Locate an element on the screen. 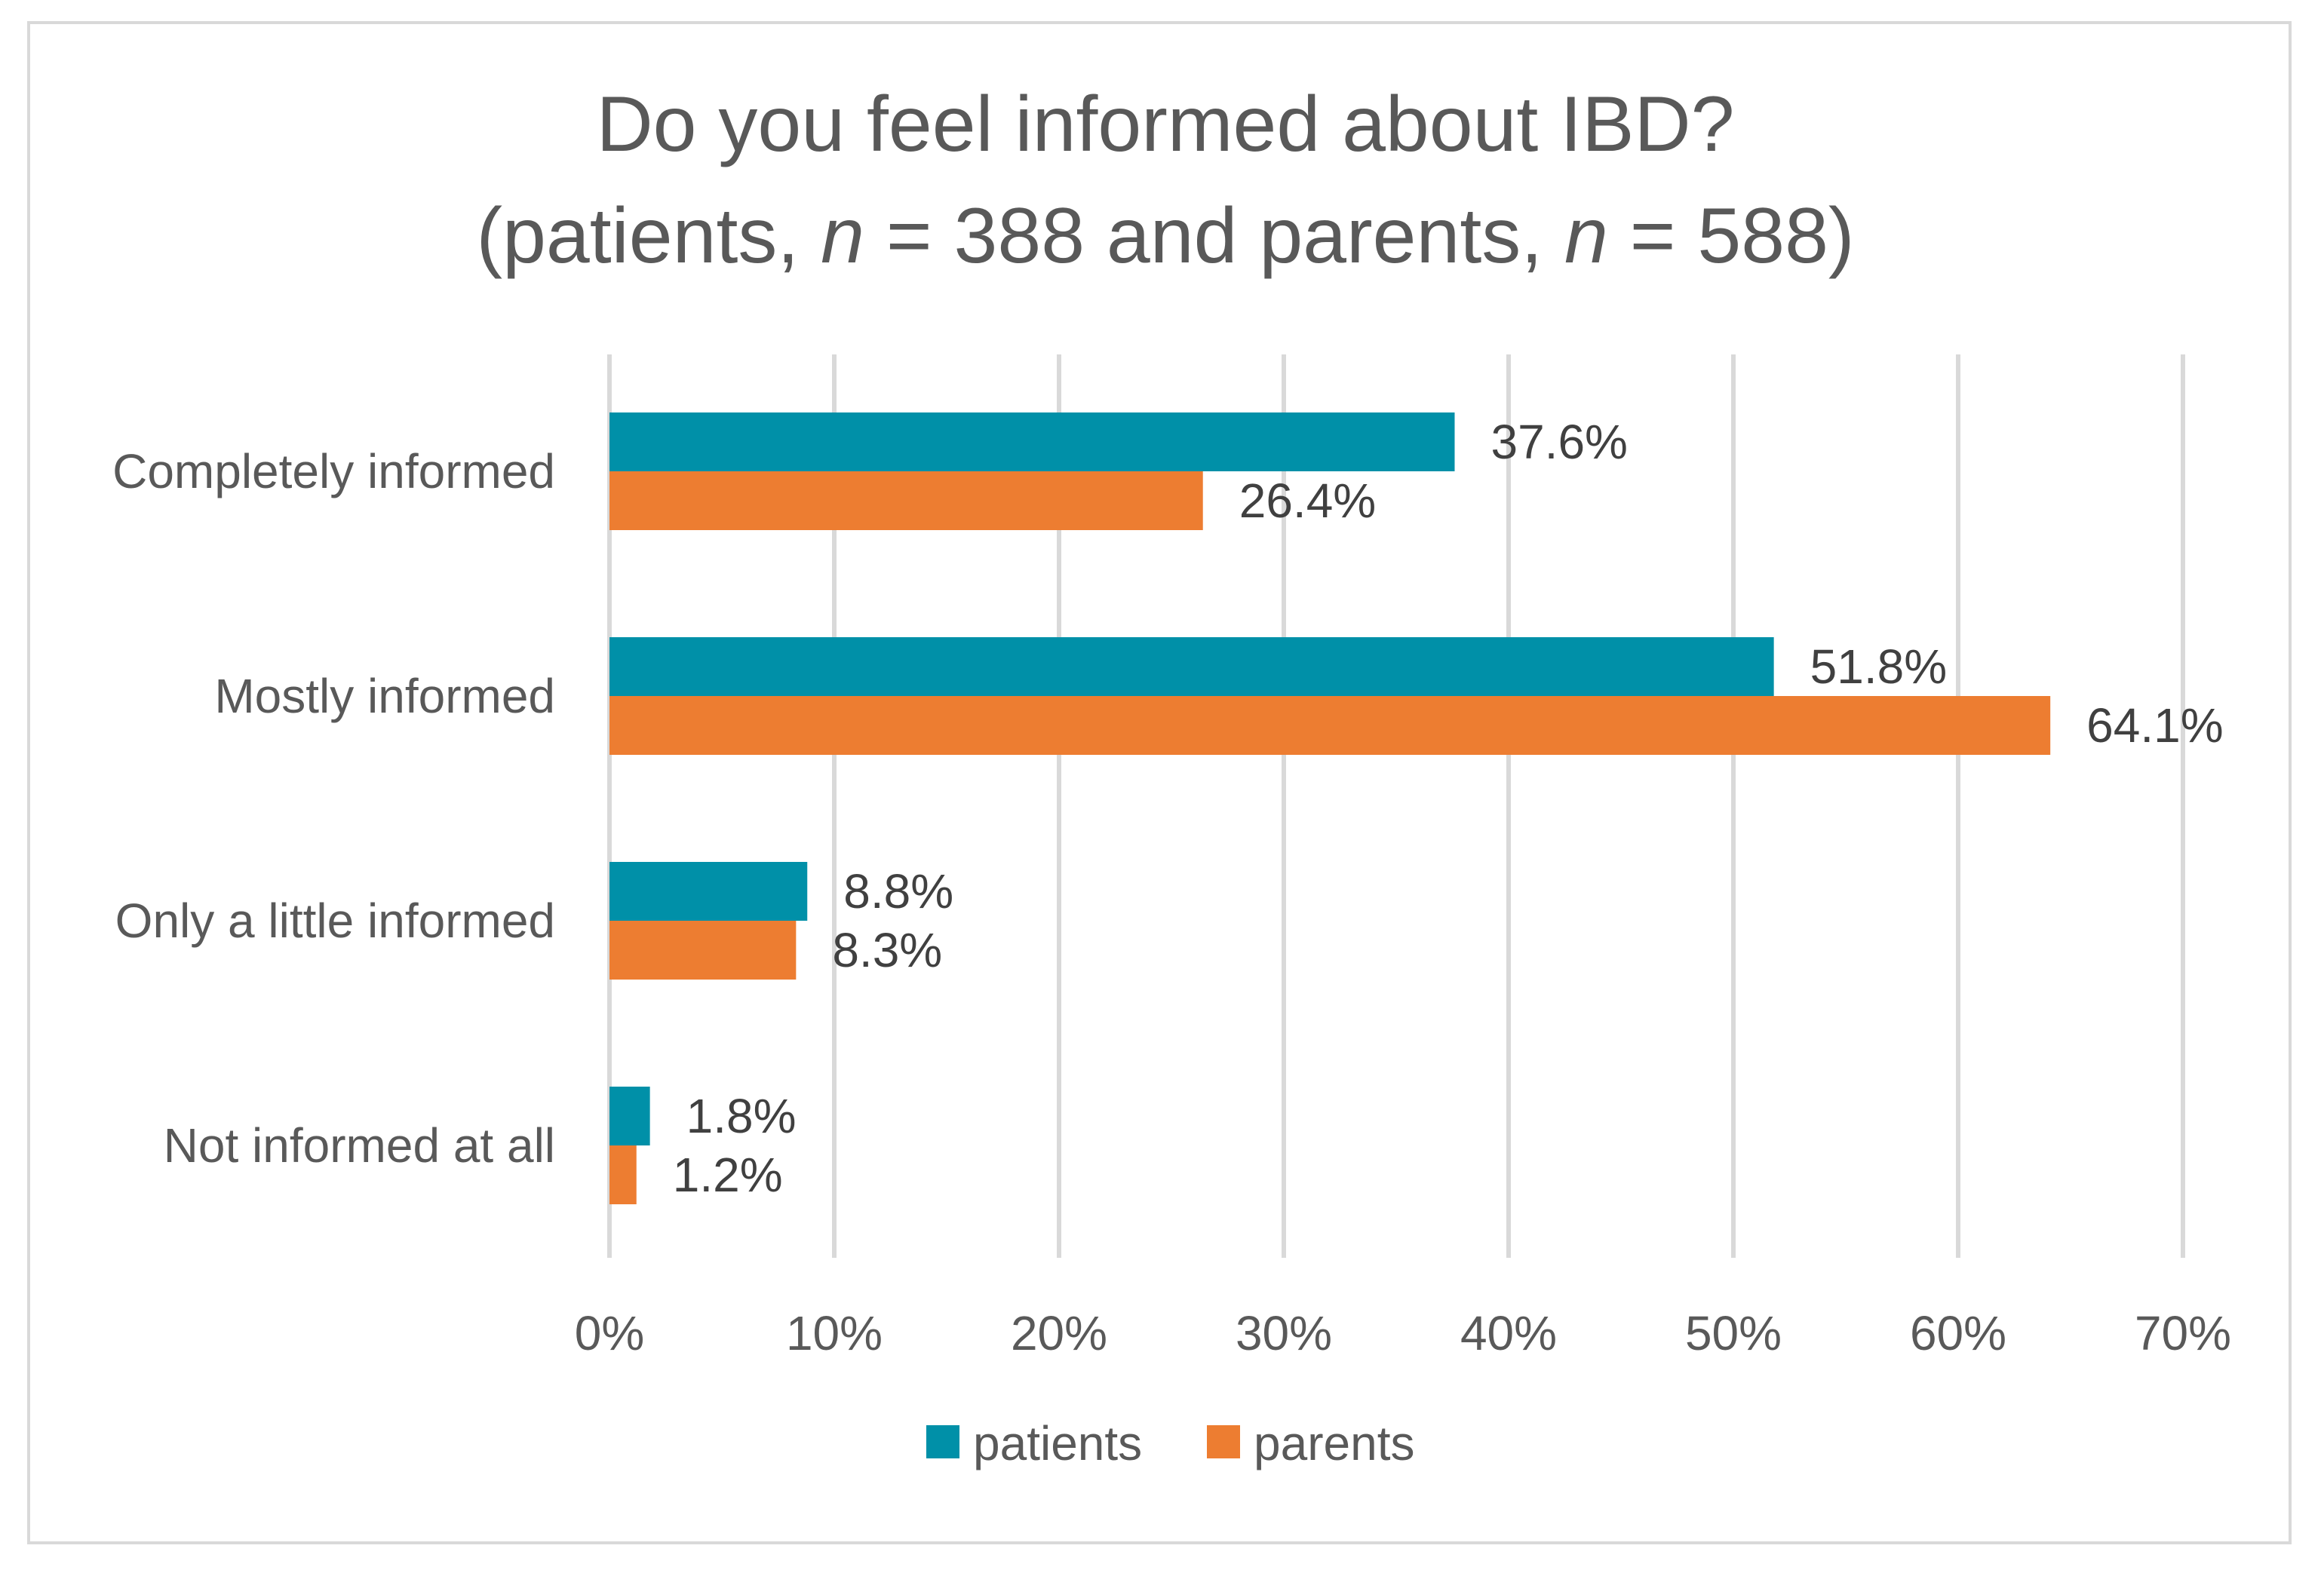 The height and width of the screenshot is (1570, 2324). title-n2-rest: = 588) is located at coordinates (1731, 236).